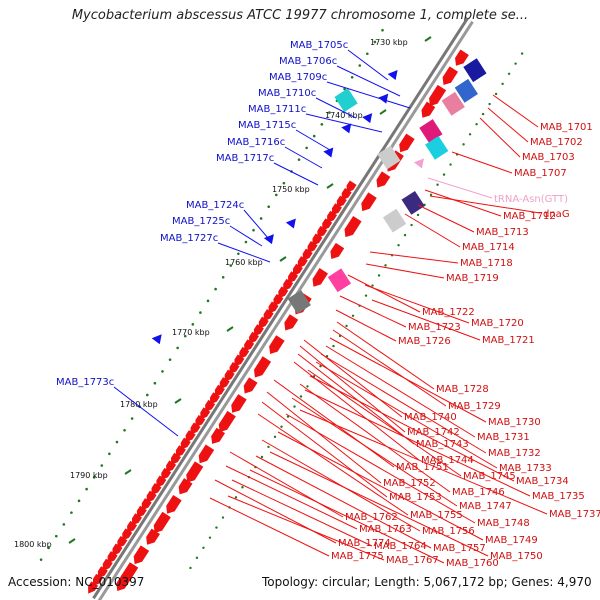 The image size is (600, 600). Describe the element at coordinates (566, 127) in the screenshot. I see `plus-gene-label: MAB_1701` at that location.